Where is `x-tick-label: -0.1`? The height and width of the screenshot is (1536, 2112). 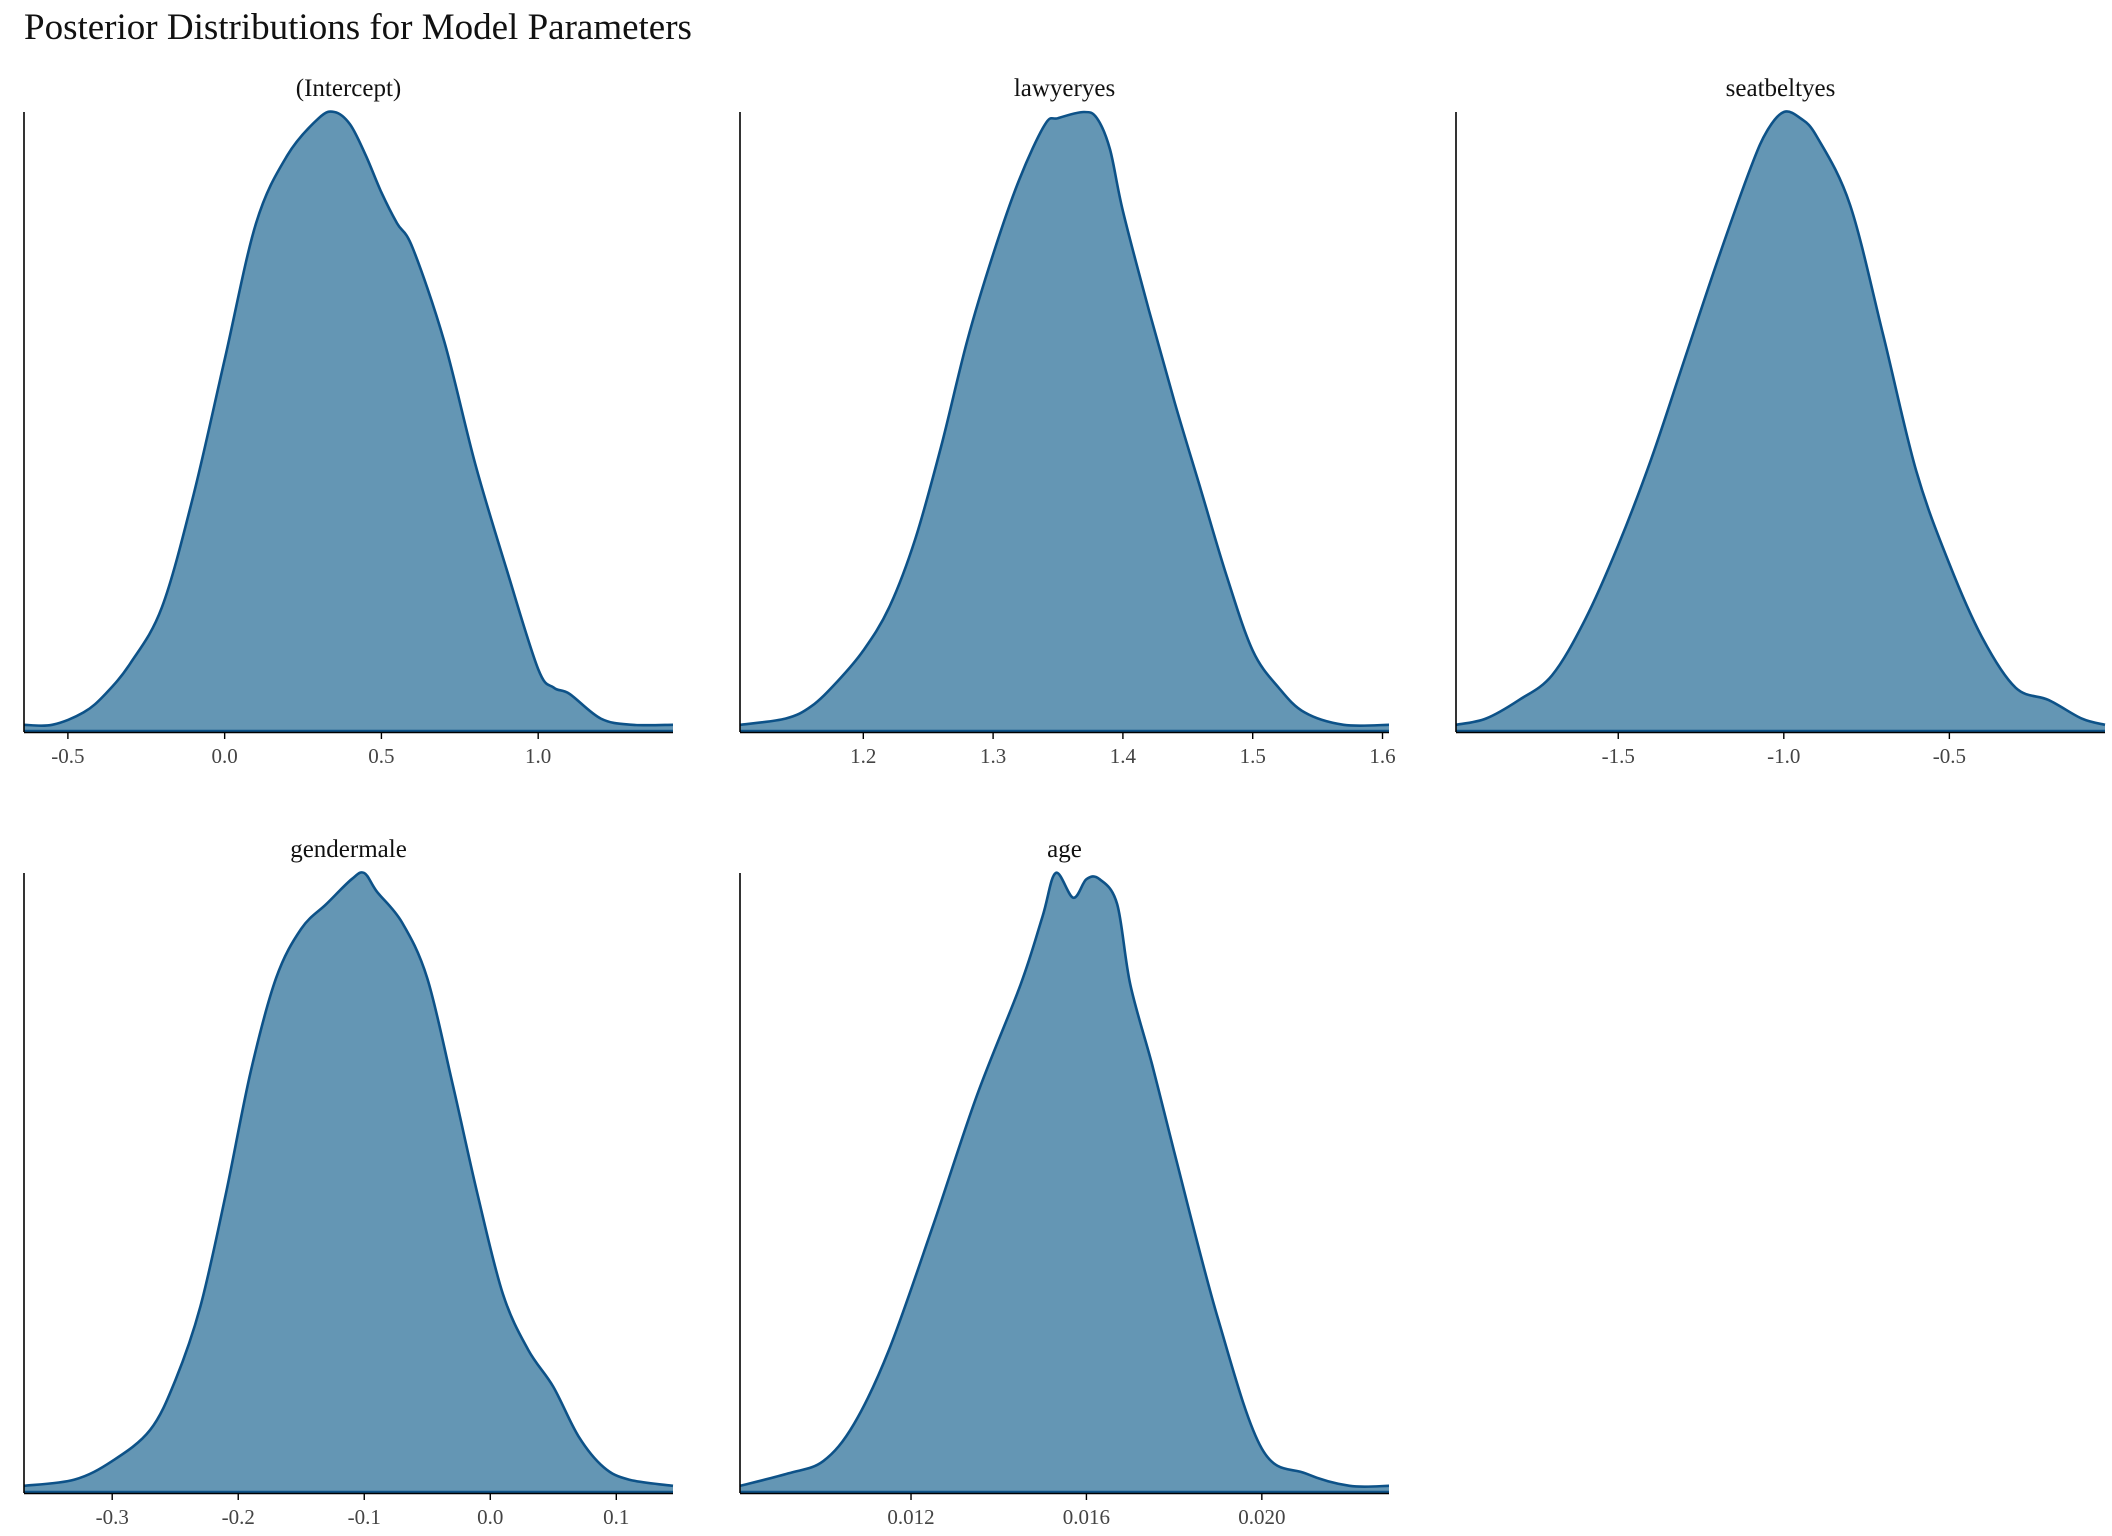
x-tick-label: -0.1 is located at coordinates (364, 1517).